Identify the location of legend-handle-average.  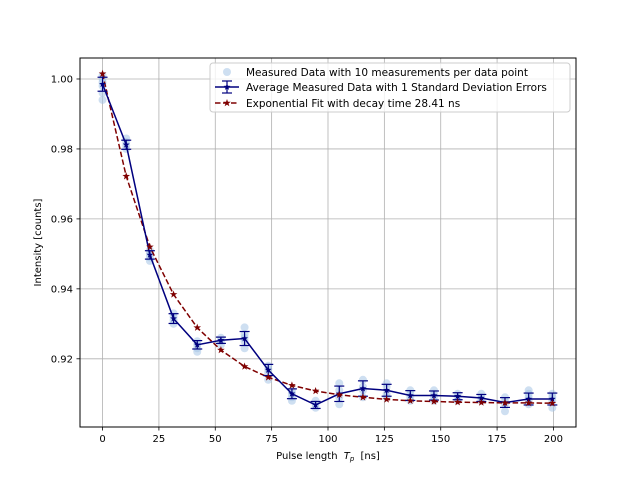
(227, 87).